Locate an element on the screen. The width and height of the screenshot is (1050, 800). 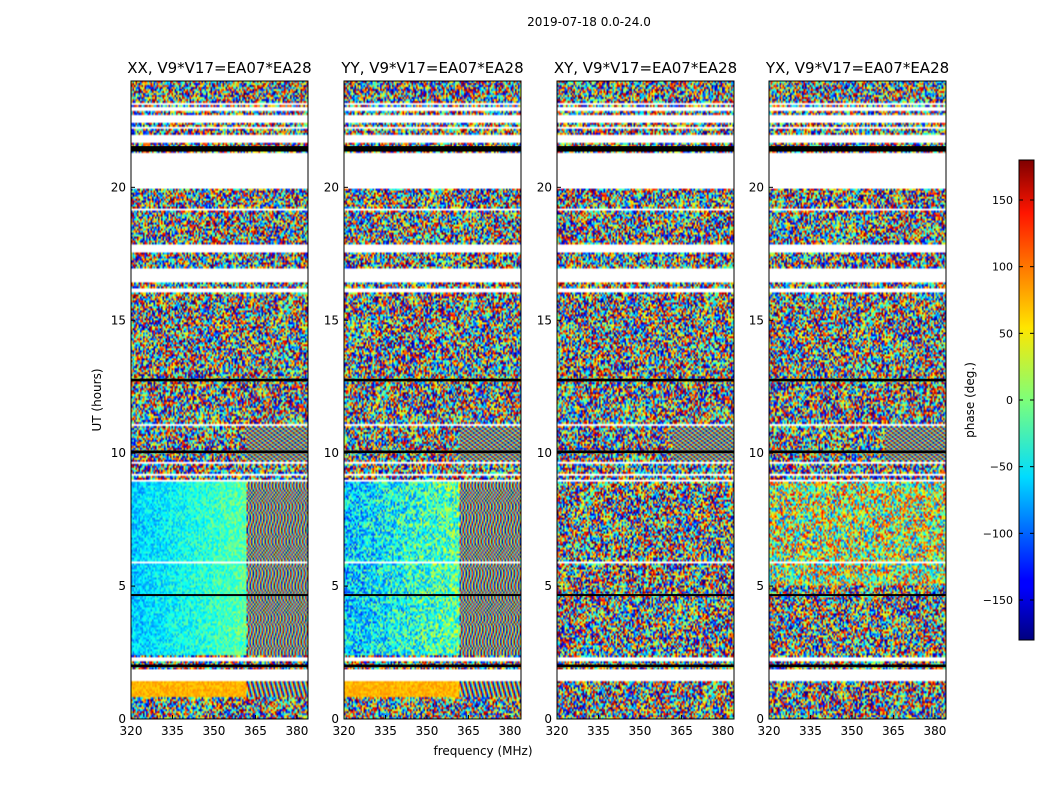
colorbar-tick-label: −100 is located at coordinates (998, 533).